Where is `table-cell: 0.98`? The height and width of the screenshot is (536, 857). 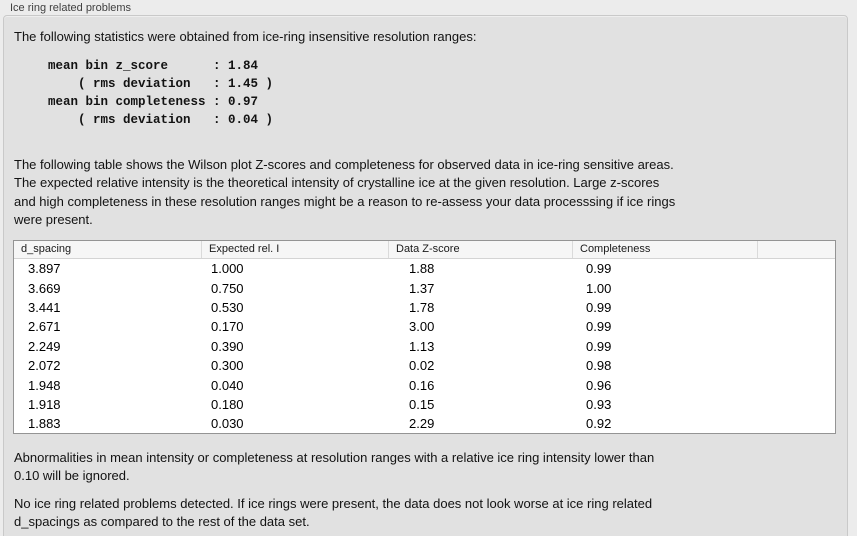 table-cell: 0.98 is located at coordinates (599, 366).